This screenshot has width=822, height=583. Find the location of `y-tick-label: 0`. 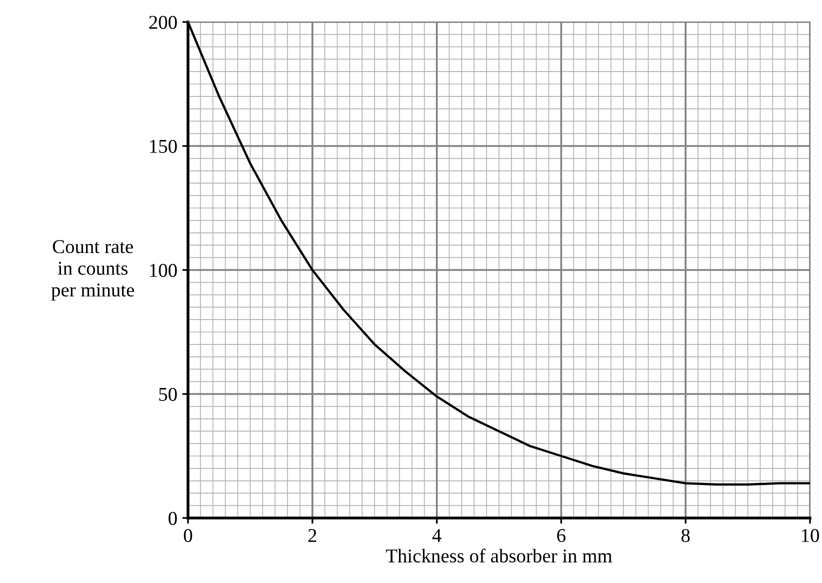

y-tick-label: 0 is located at coordinates (172, 518).